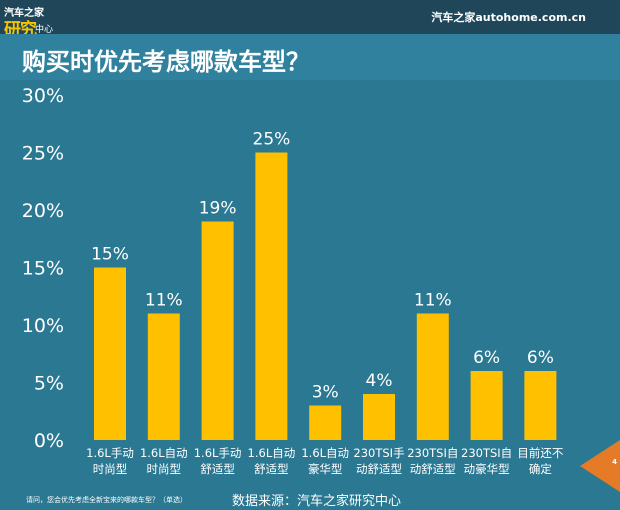 The width and height of the screenshot is (620, 510). What do you see at coordinates (508, 17) in the screenshot?
I see `site-name: 汽车之家autohome.com.cn` at bounding box center [508, 17].